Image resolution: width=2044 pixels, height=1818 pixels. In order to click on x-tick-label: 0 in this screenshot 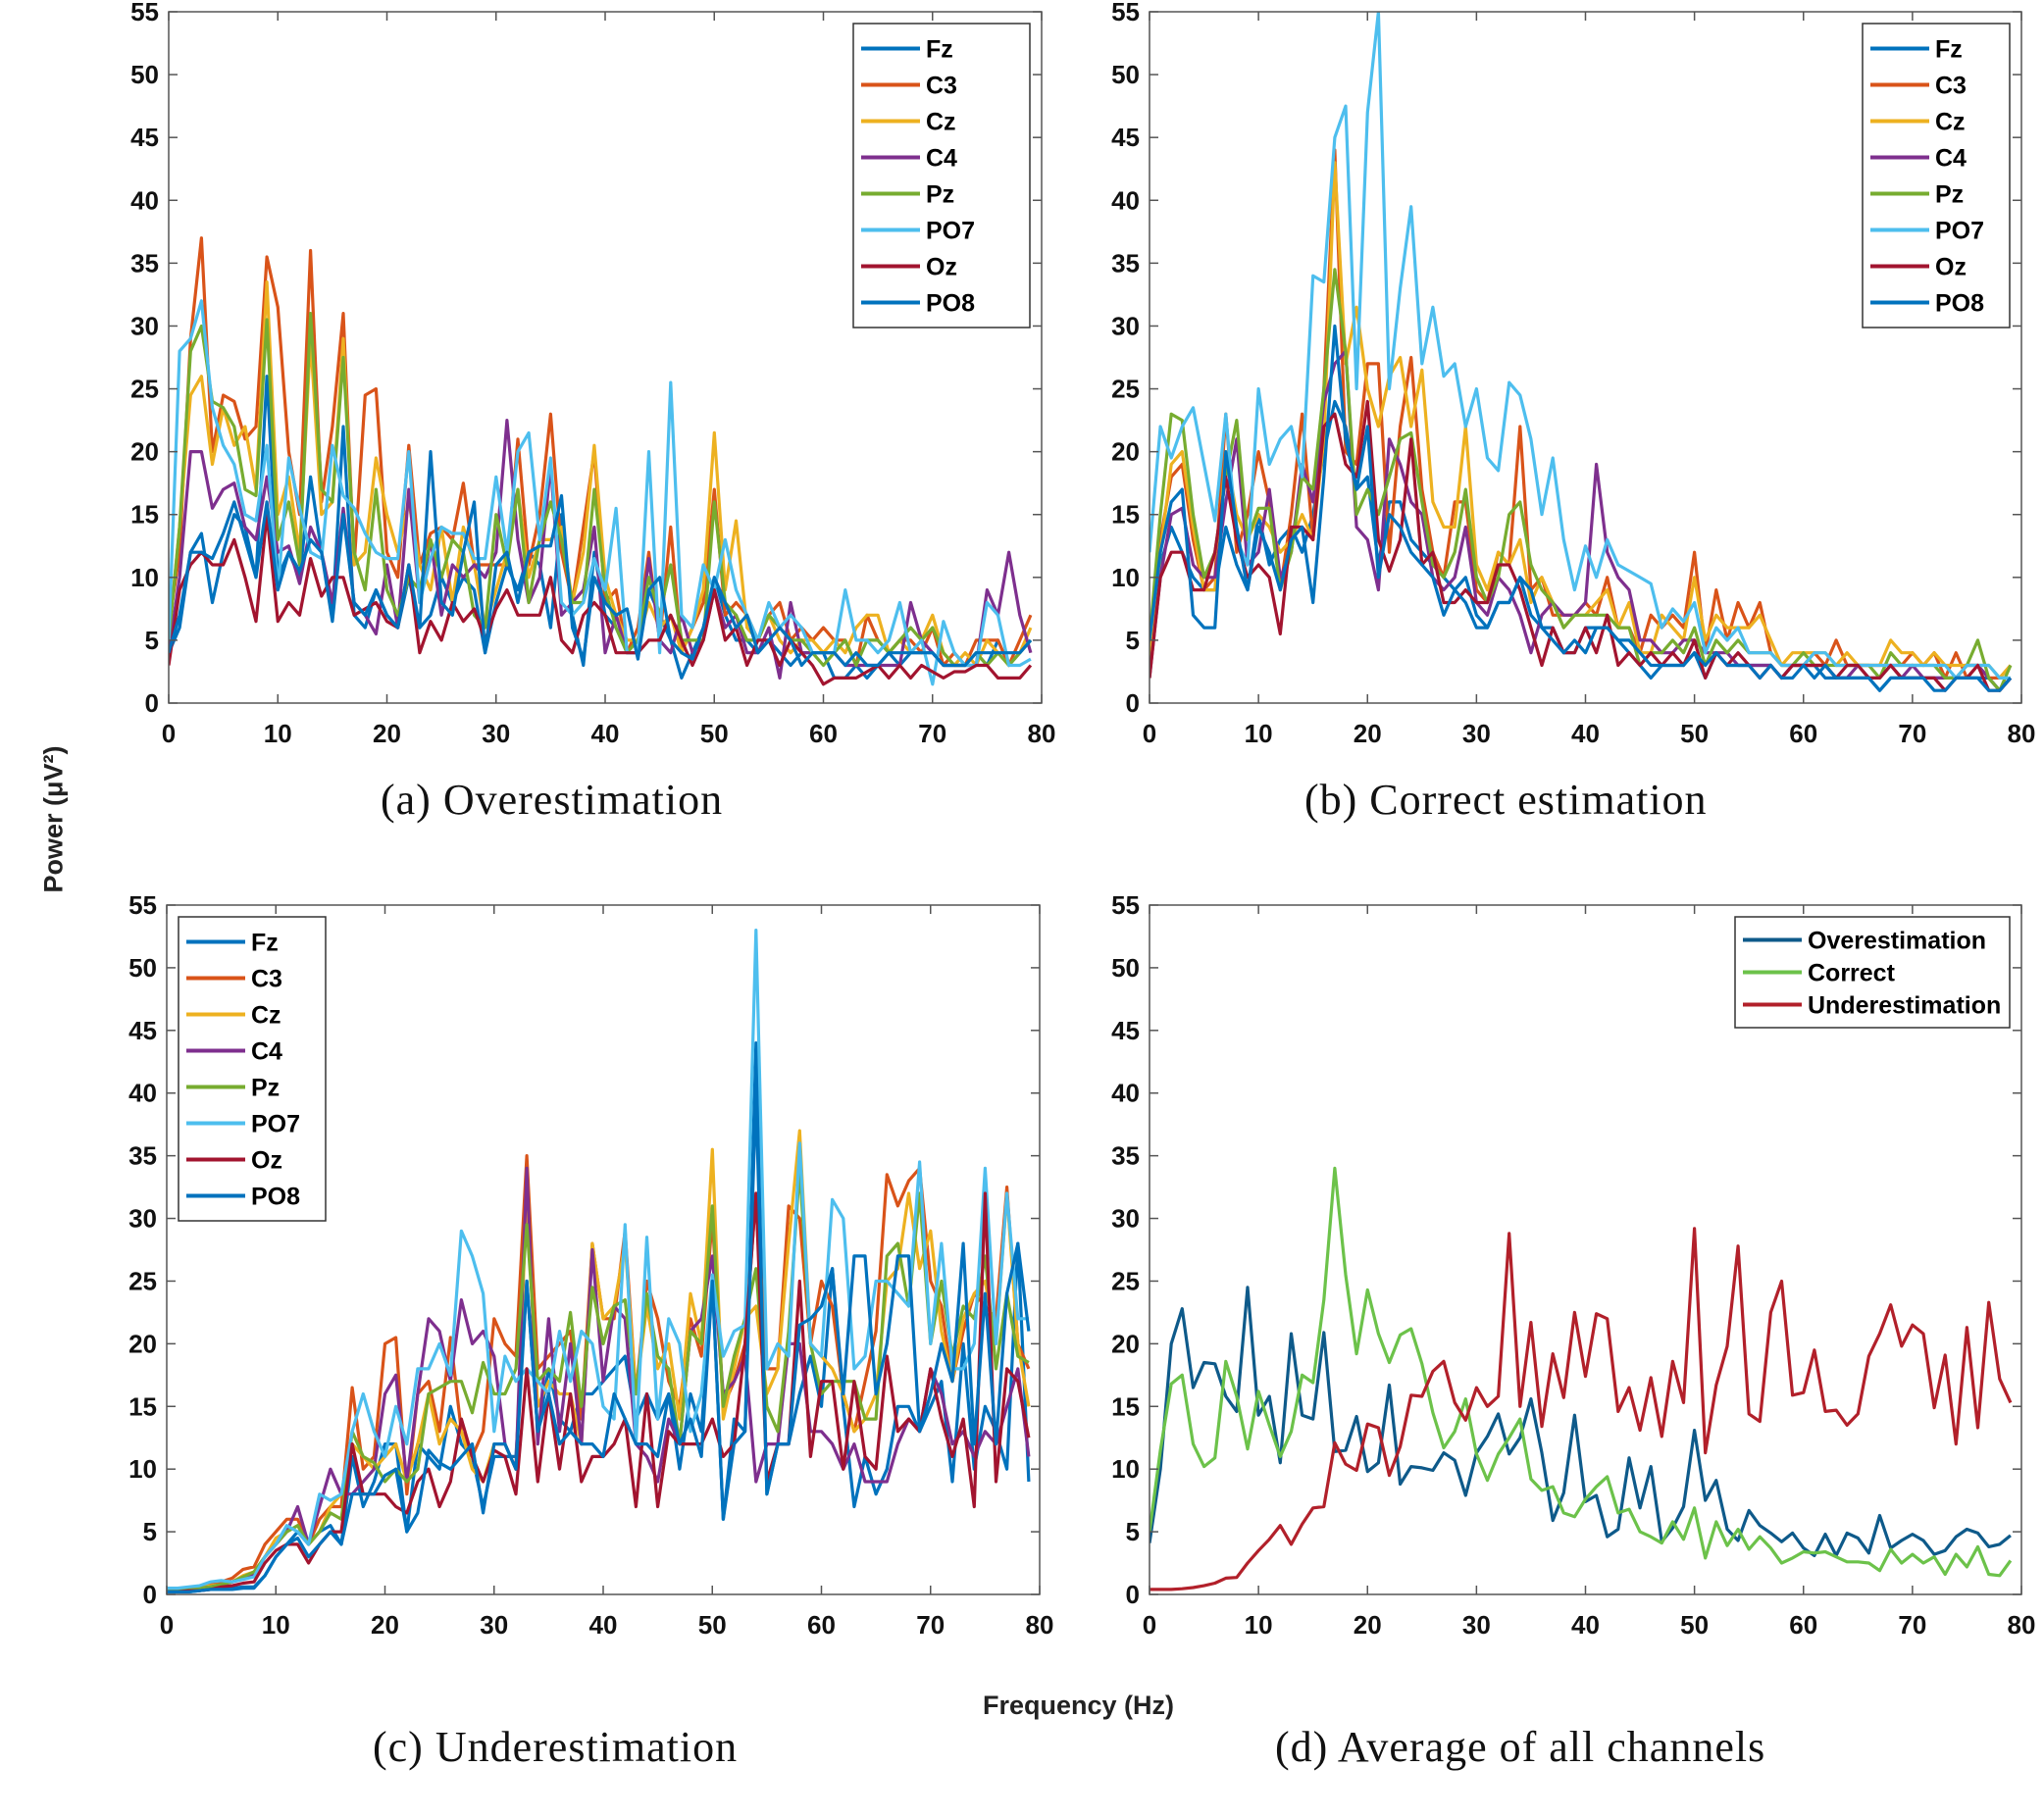, I will do `click(1149, 733)`.